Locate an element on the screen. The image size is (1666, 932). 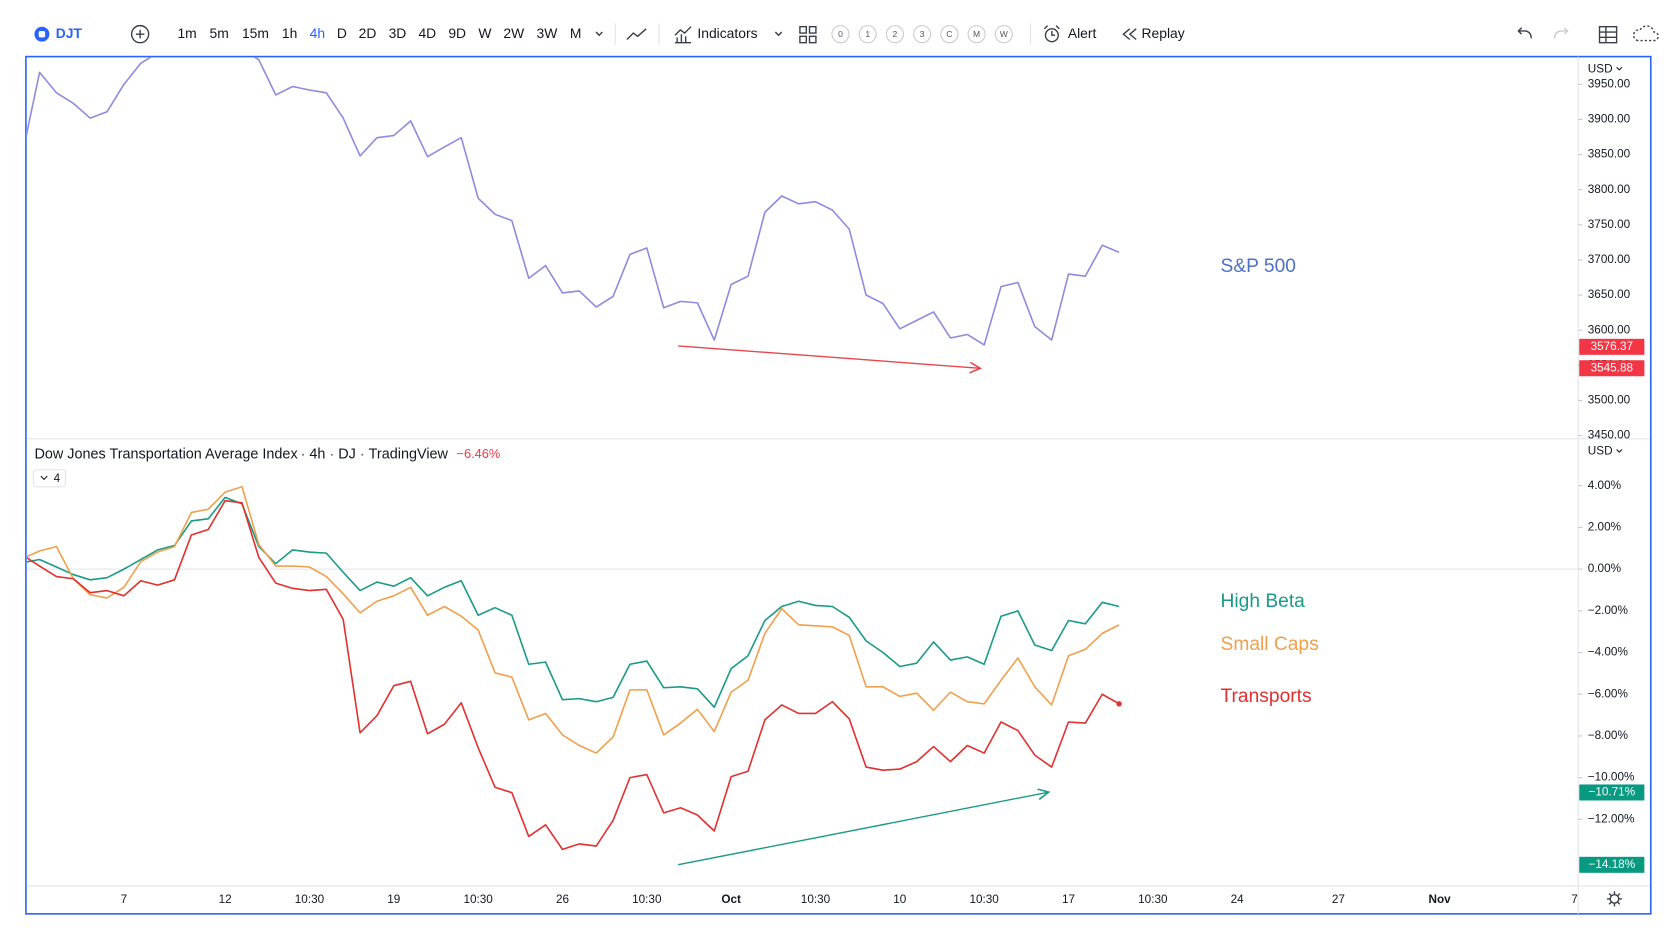
y-tick-label: −6.00% is located at coordinates (1608, 693).